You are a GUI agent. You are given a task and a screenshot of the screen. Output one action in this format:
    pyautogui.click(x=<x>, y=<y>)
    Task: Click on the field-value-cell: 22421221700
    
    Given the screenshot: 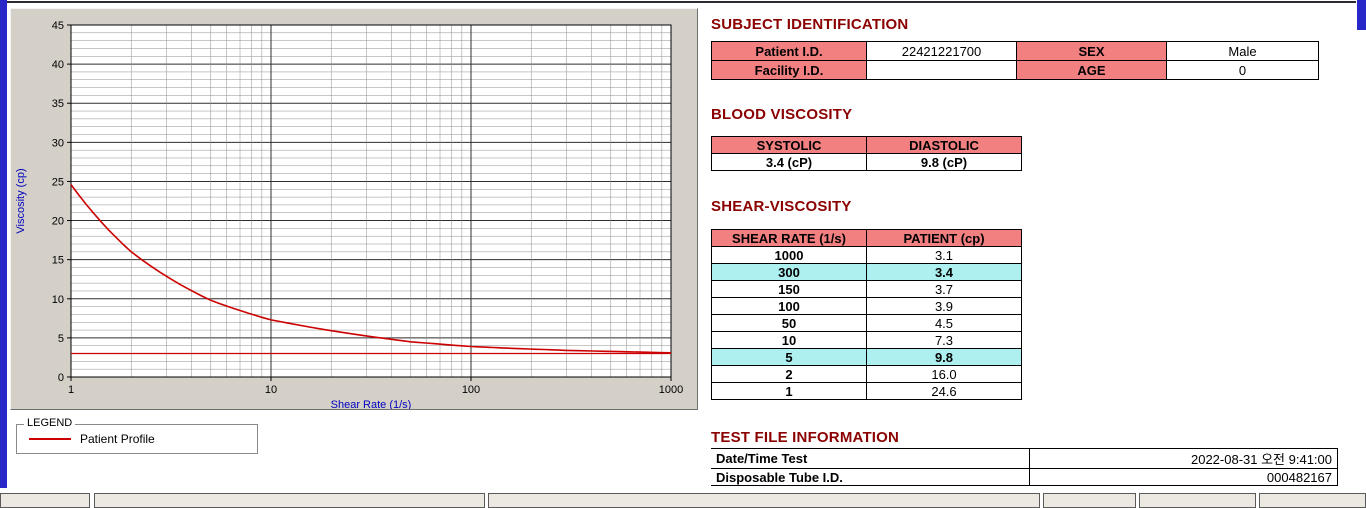 What is the action you would take?
    pyautogui.click(x=941, y=51)
    